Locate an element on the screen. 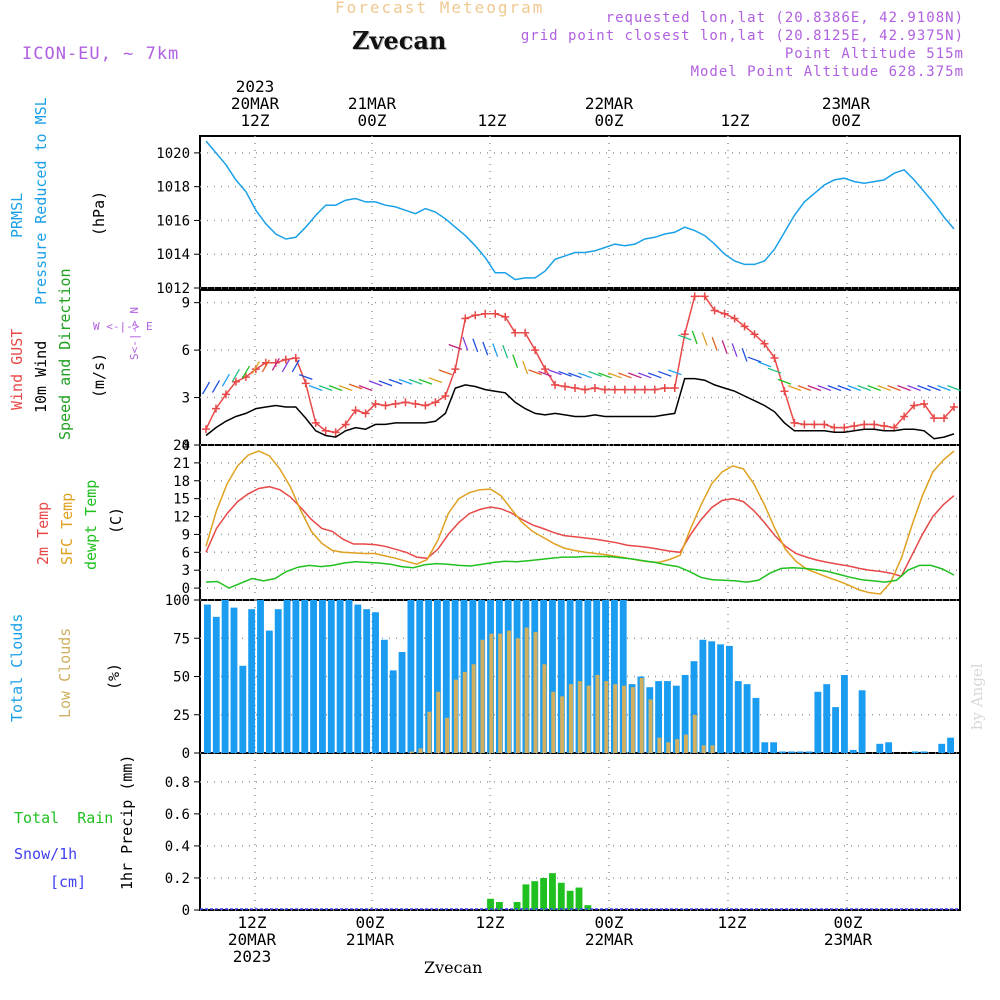 The width and height of the screenshot is (1000, 1000). y-tick-label: 25 is located at coordinates (181, 716).